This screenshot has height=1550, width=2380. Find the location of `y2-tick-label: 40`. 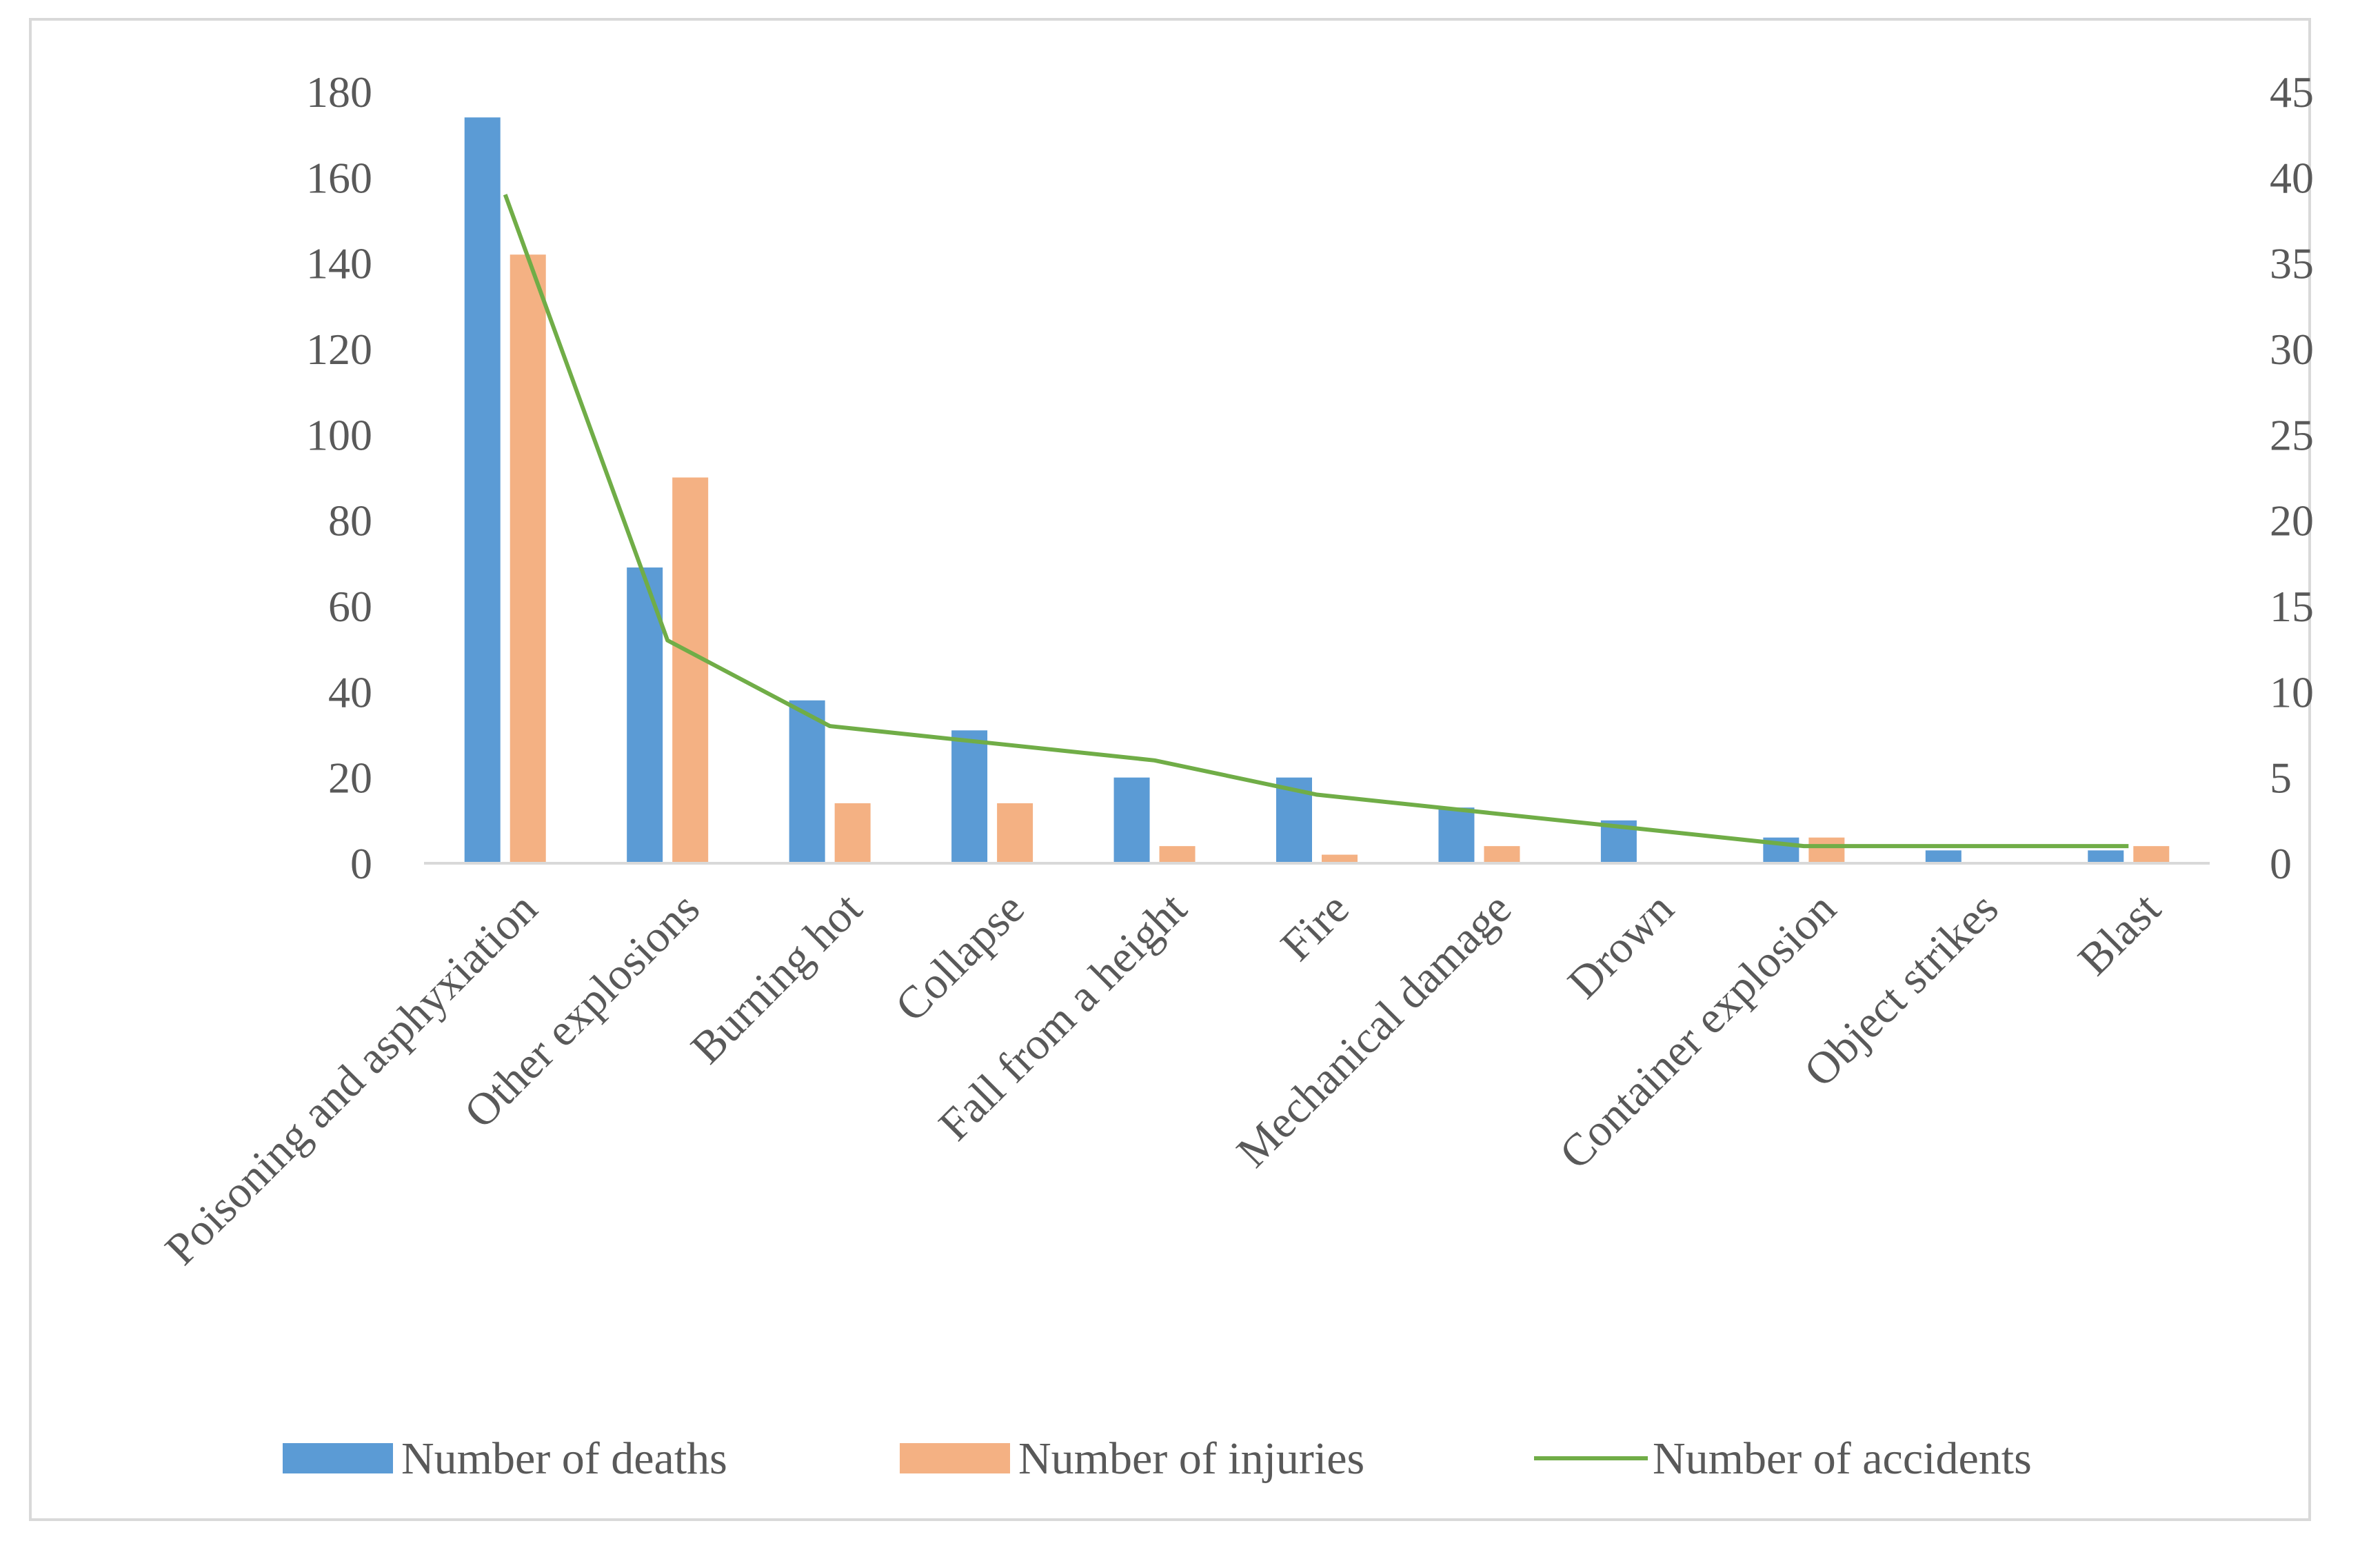

y2-tick-label: 40 is located at coordinates (2292, 177).